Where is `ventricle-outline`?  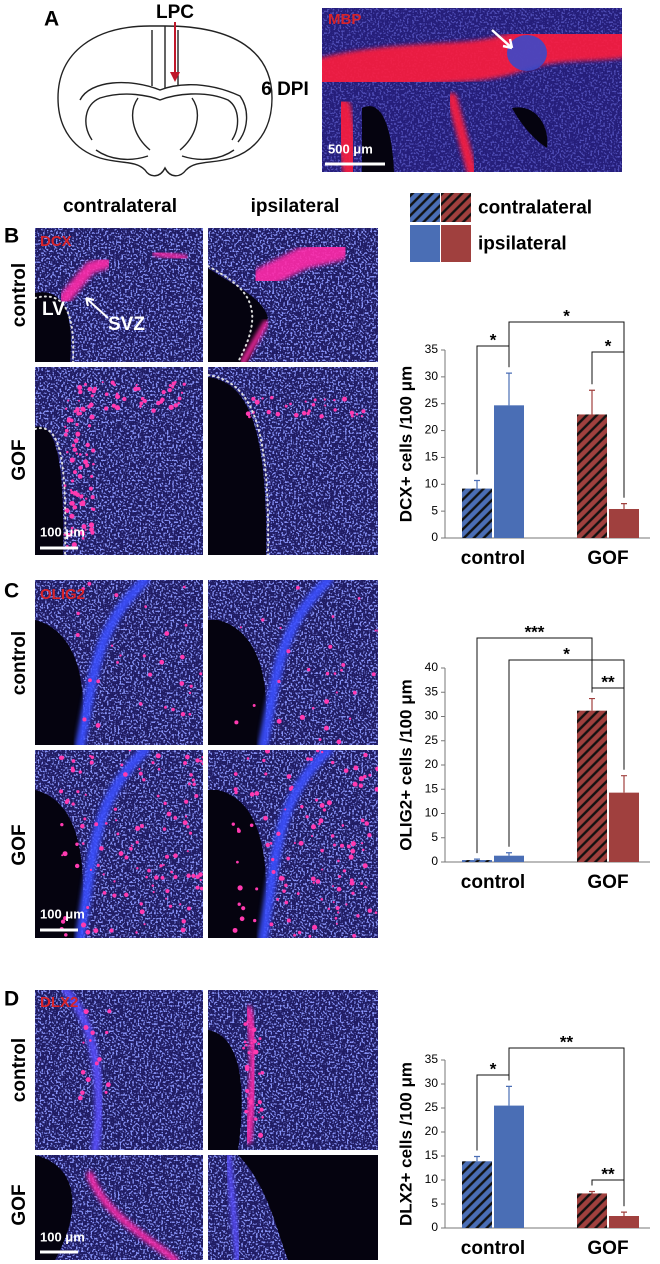 ventricle-outline is located at coordinates (55, 328).